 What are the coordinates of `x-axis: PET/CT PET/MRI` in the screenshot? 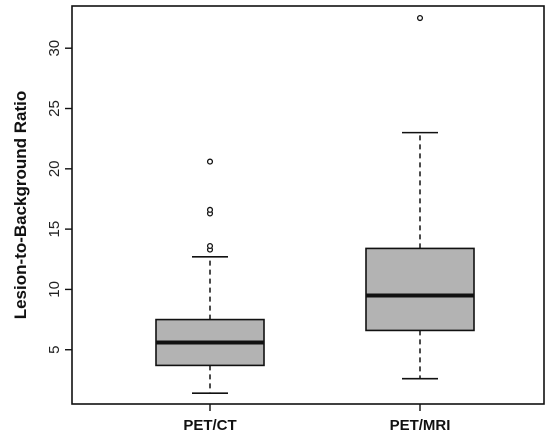 It's located at (316, 419).